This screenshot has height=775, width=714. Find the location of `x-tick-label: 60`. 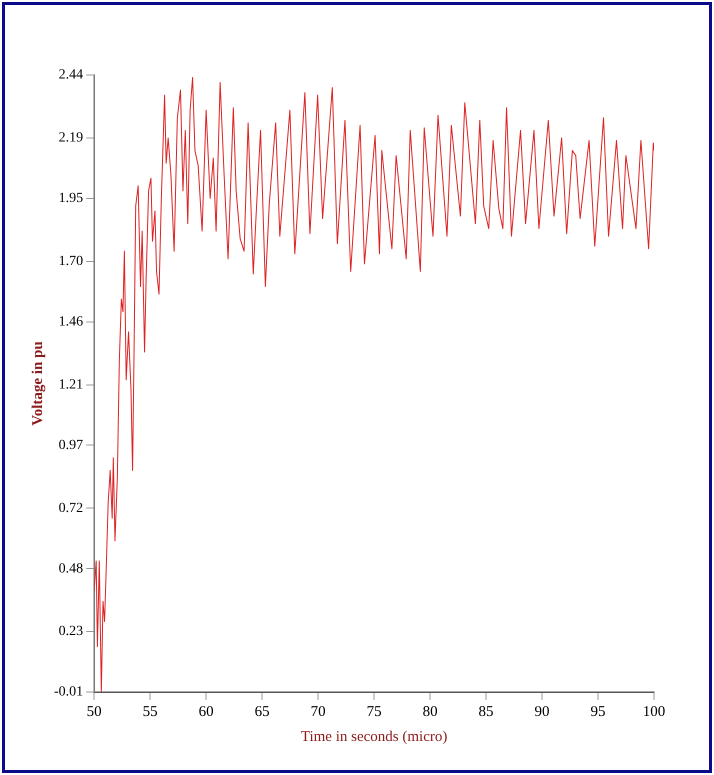

x-tick-label: 60 is located at coordinates (206, 712).